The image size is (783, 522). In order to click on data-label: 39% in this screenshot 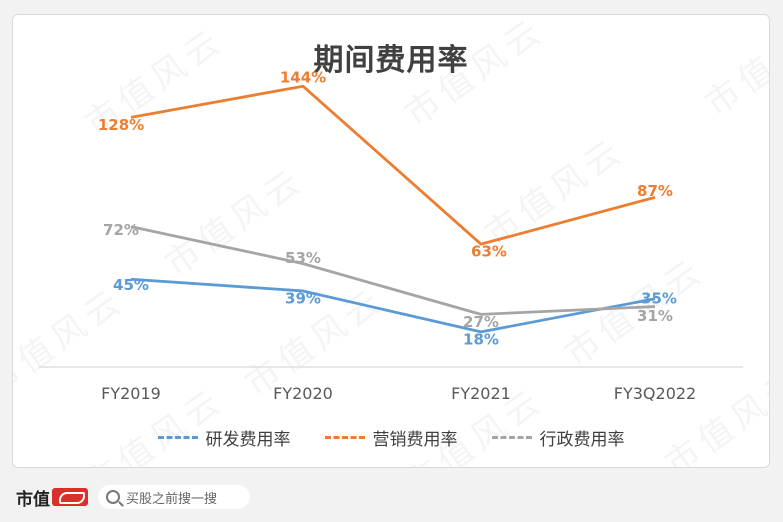, I will do `click(303, 298)`.